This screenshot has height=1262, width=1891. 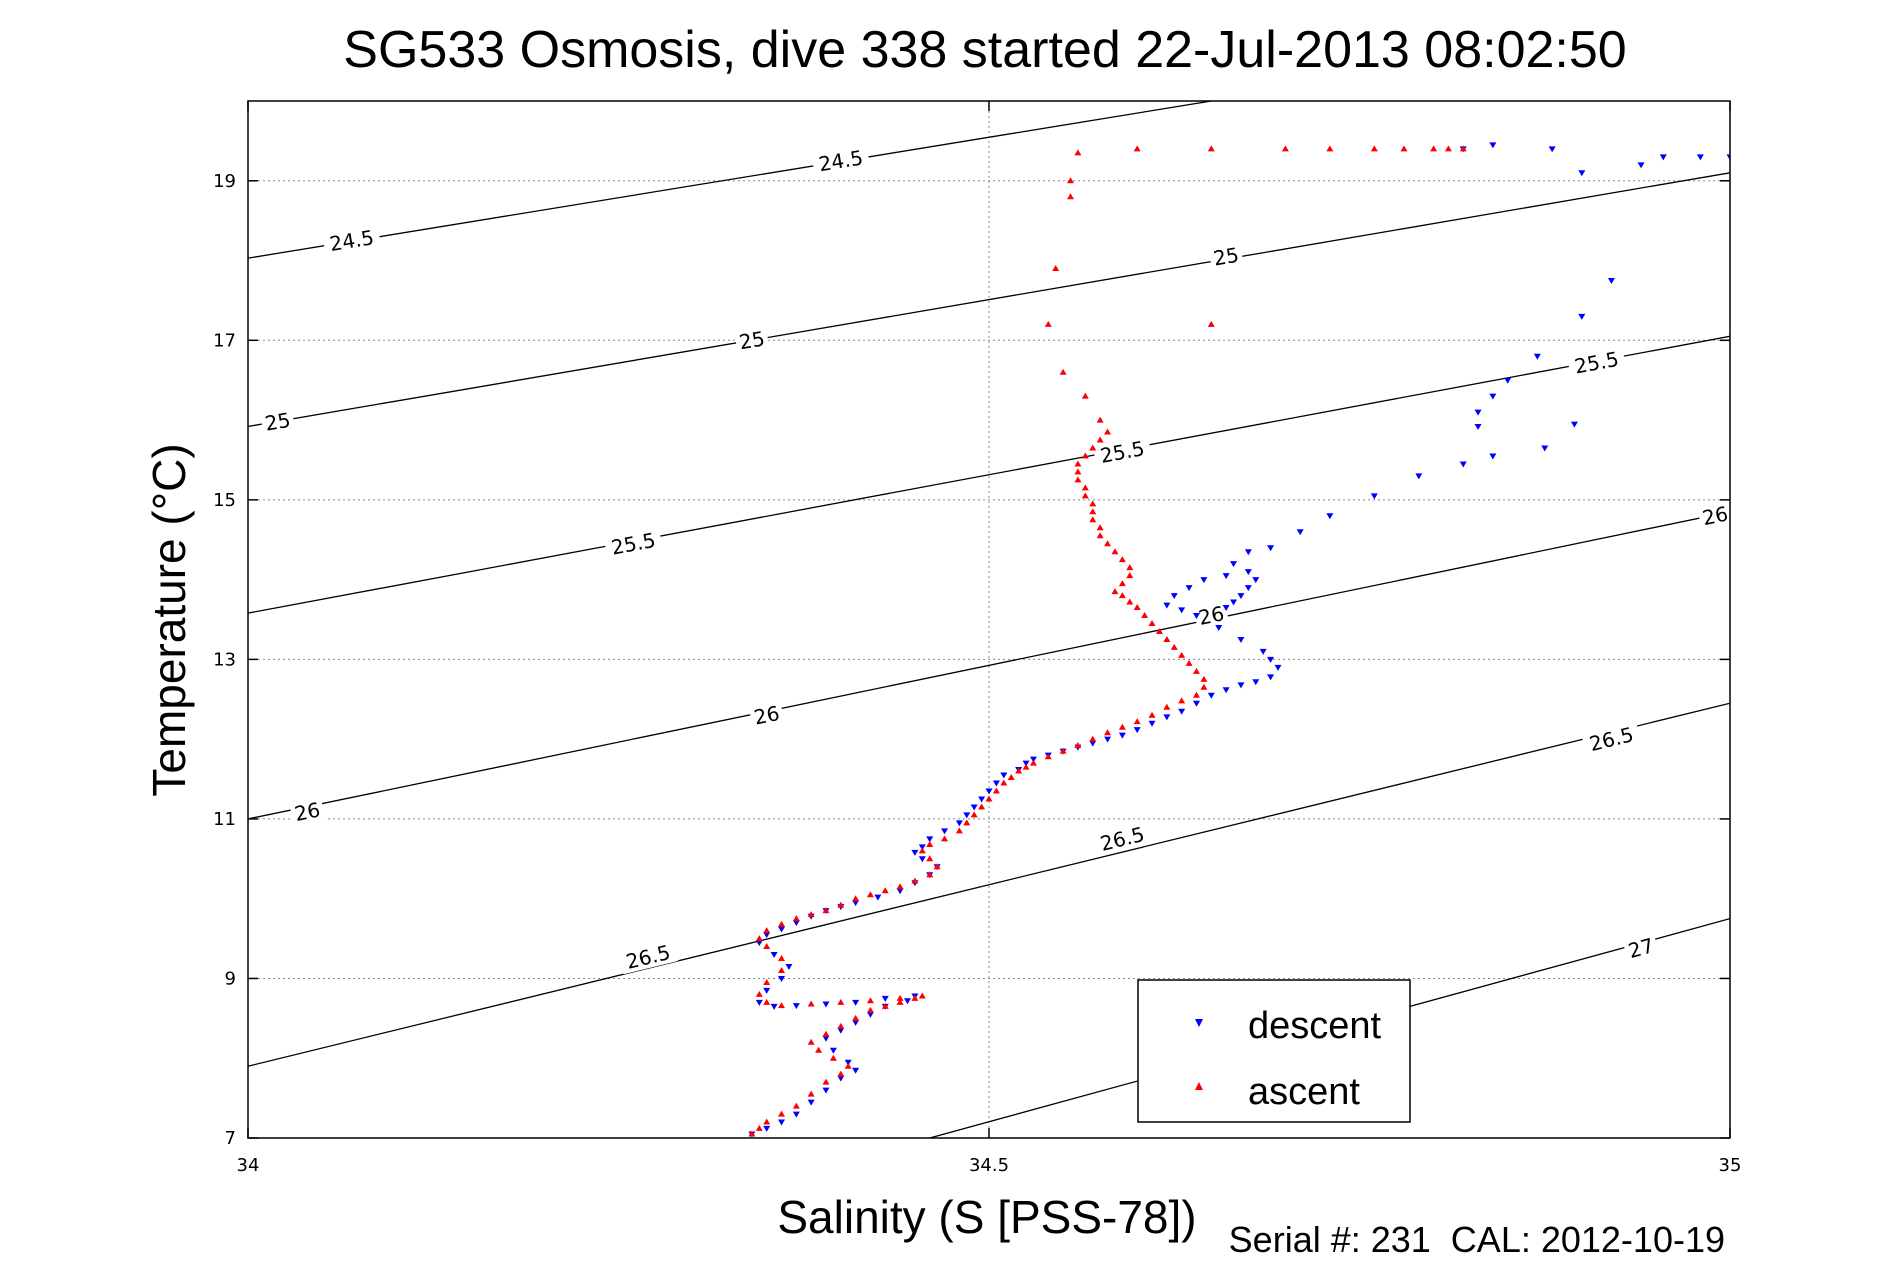 What do you see at coordinates (277, 422) in the screenshot?
I see `contour-label-text: 25` at bounding box center [277, 422].